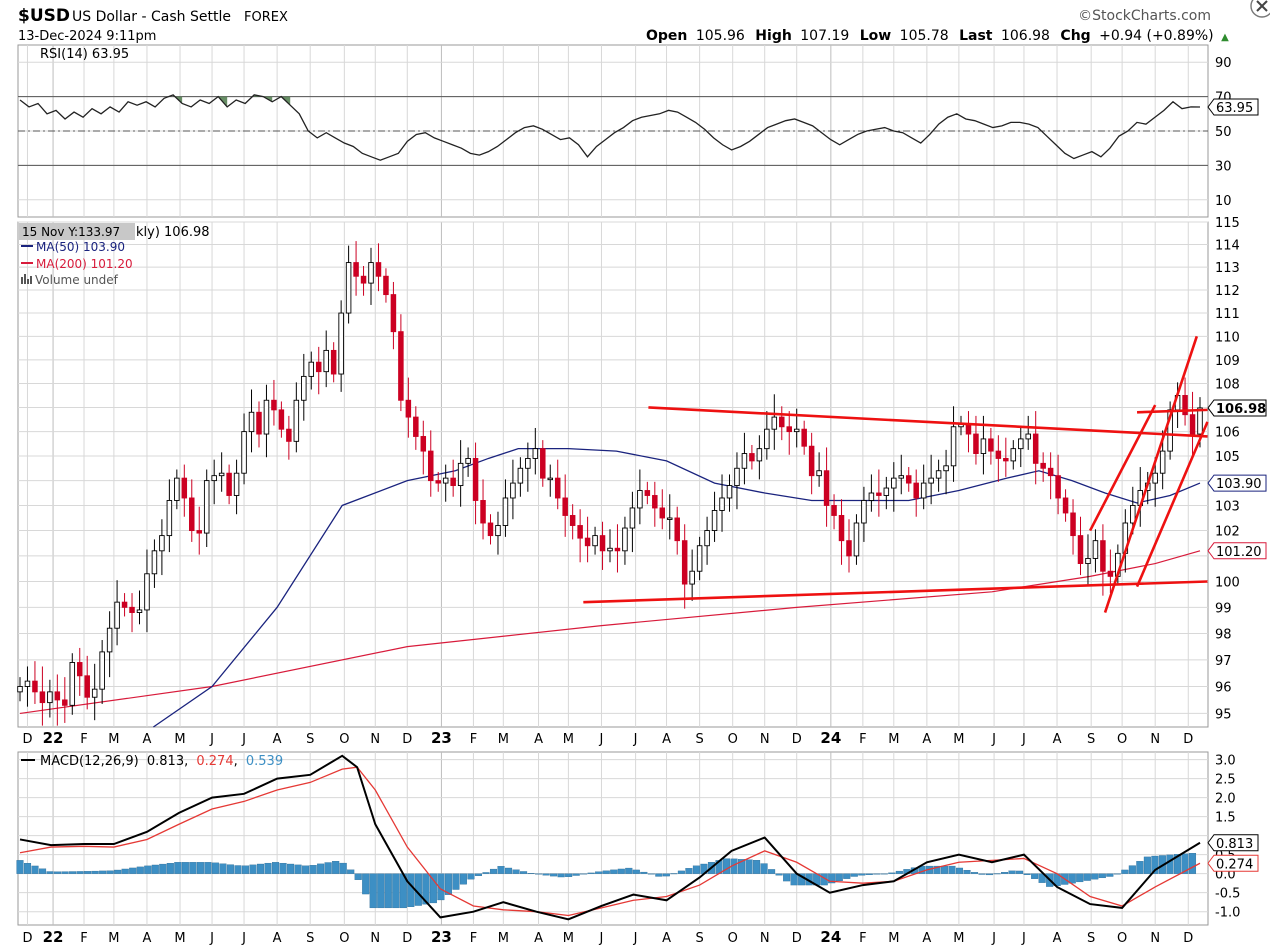 Image resolution: width=1270 pixels, height=948 pixels. What do you see at coordinates (1227, 361) in the screenshot?
I see `price-tick-label: 109` at bounding box center [1227, 361].